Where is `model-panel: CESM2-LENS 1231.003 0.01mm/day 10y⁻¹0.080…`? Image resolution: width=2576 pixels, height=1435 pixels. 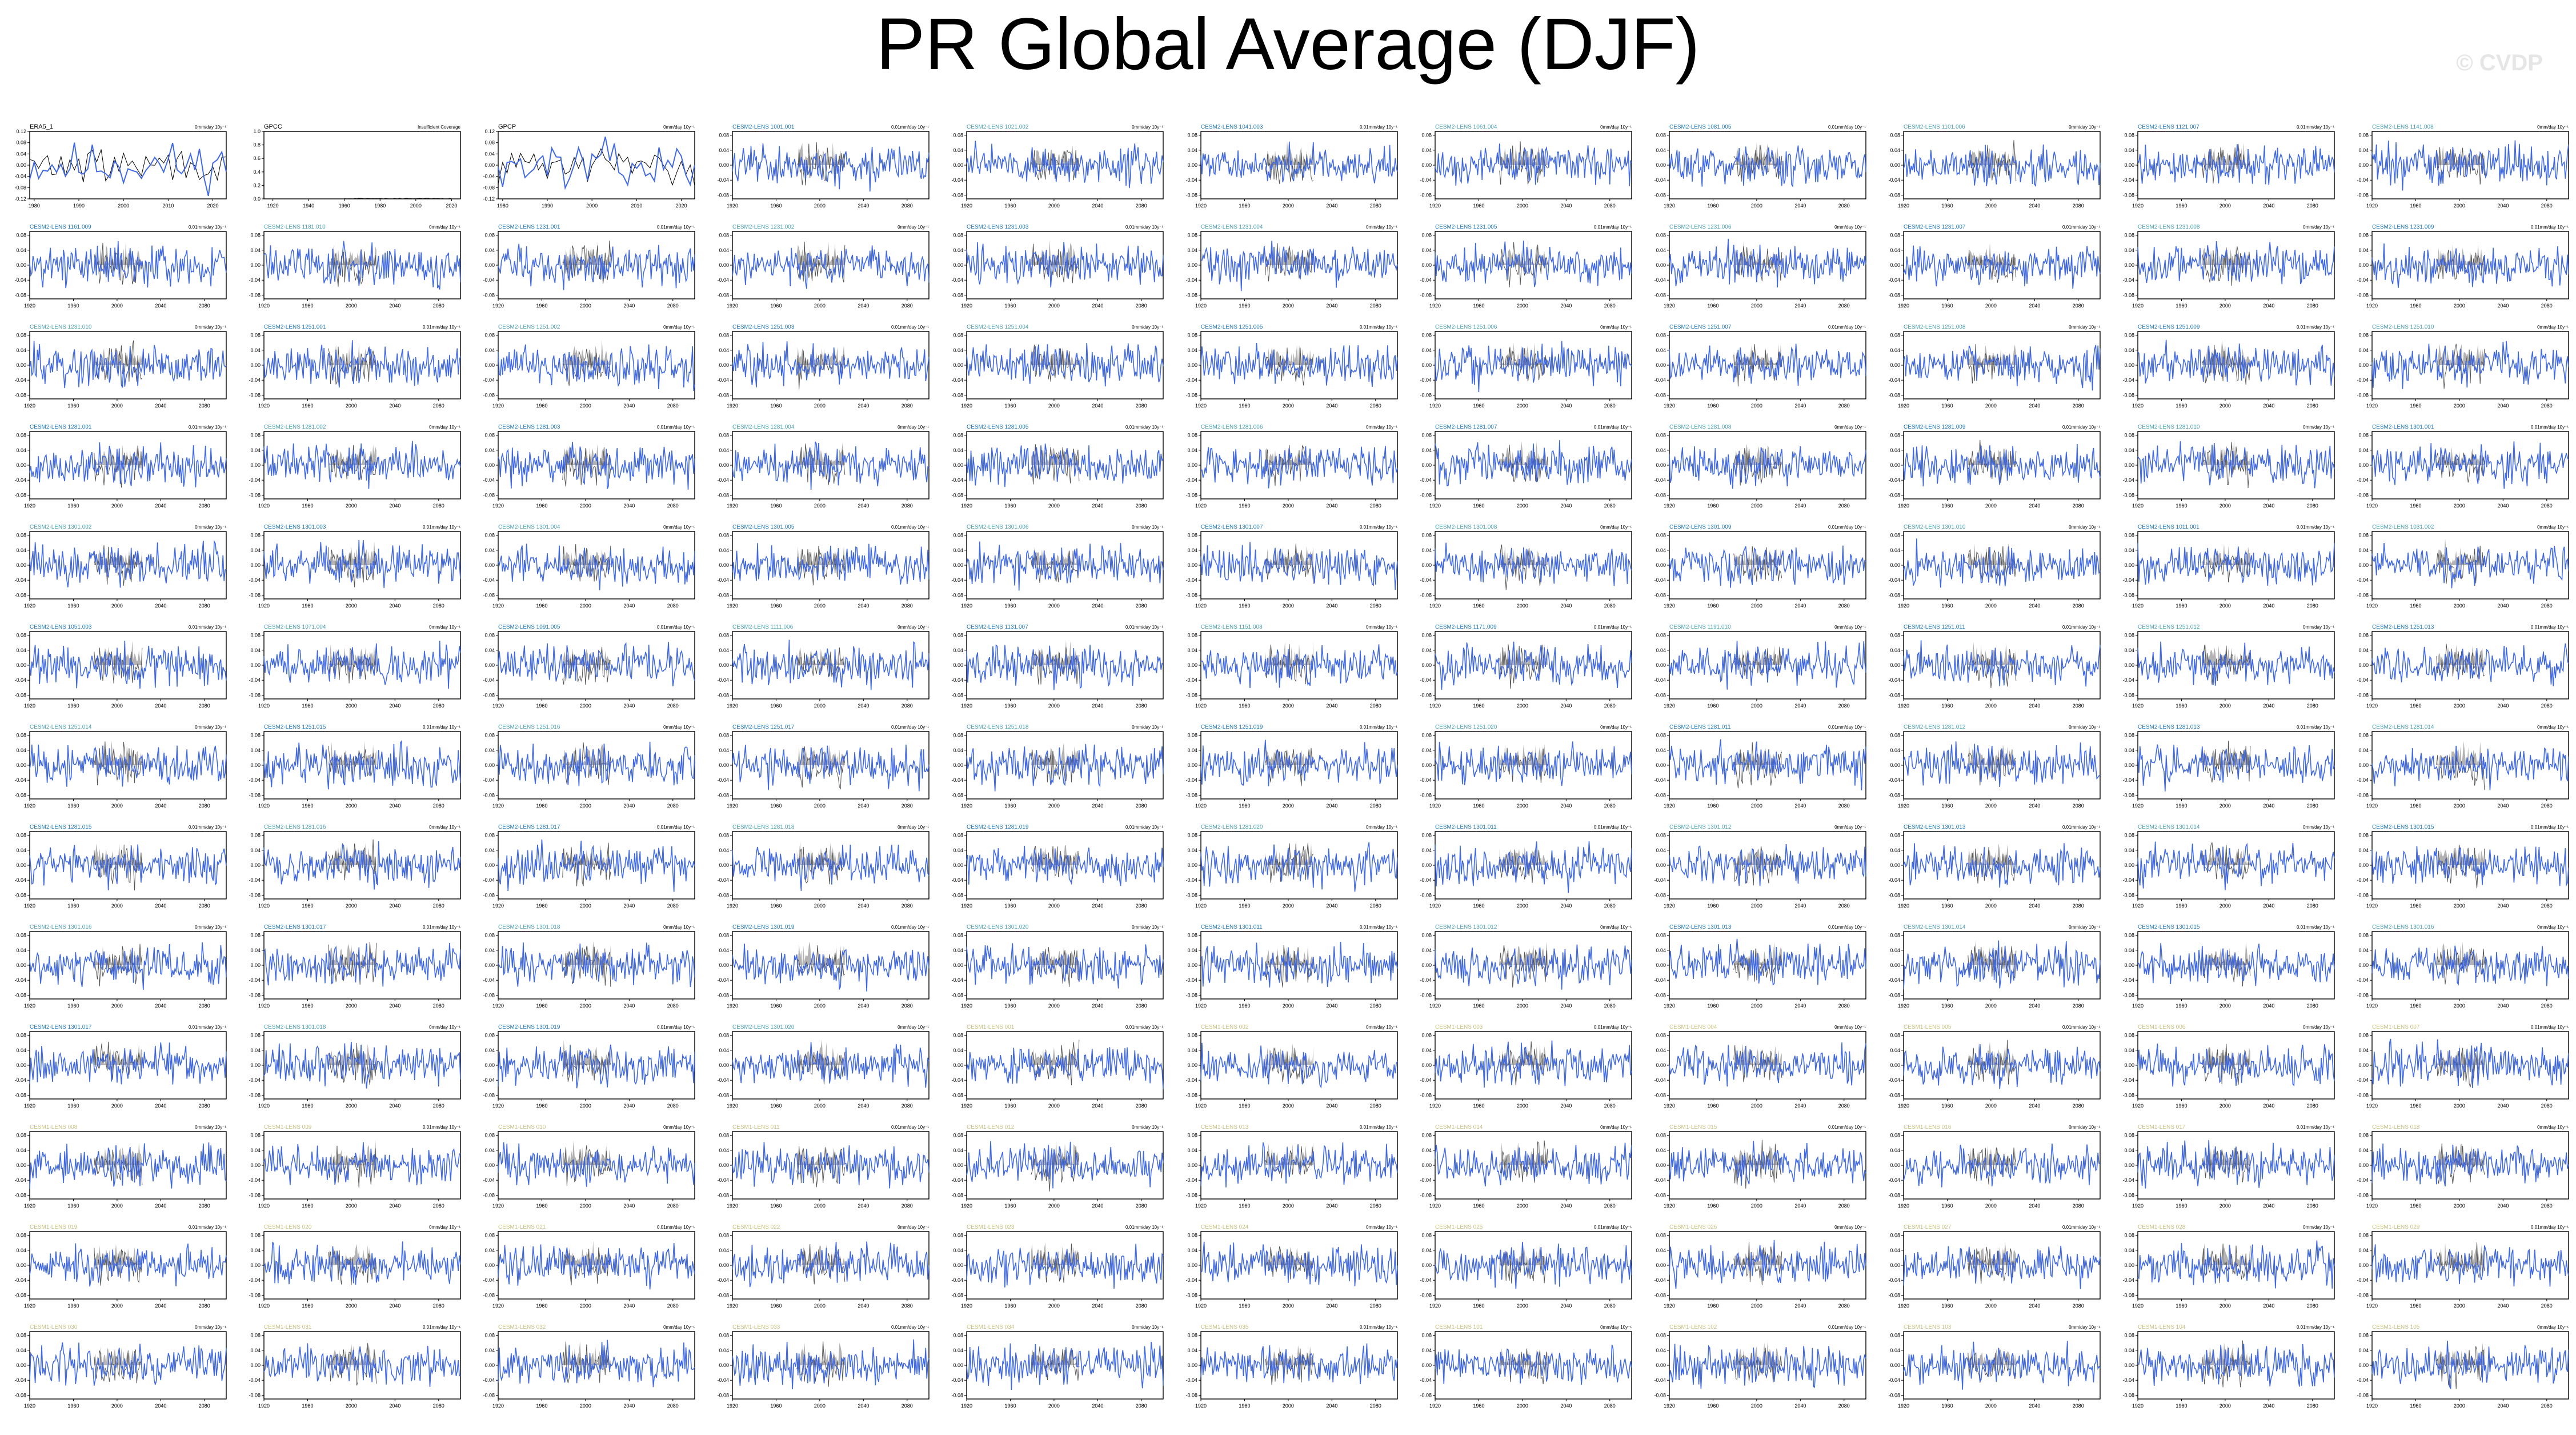
model-panel: CESM2-LENS 1231.003 0.01mm/day 10y⁻¹0.080… is located at coordinates (1057, 266).